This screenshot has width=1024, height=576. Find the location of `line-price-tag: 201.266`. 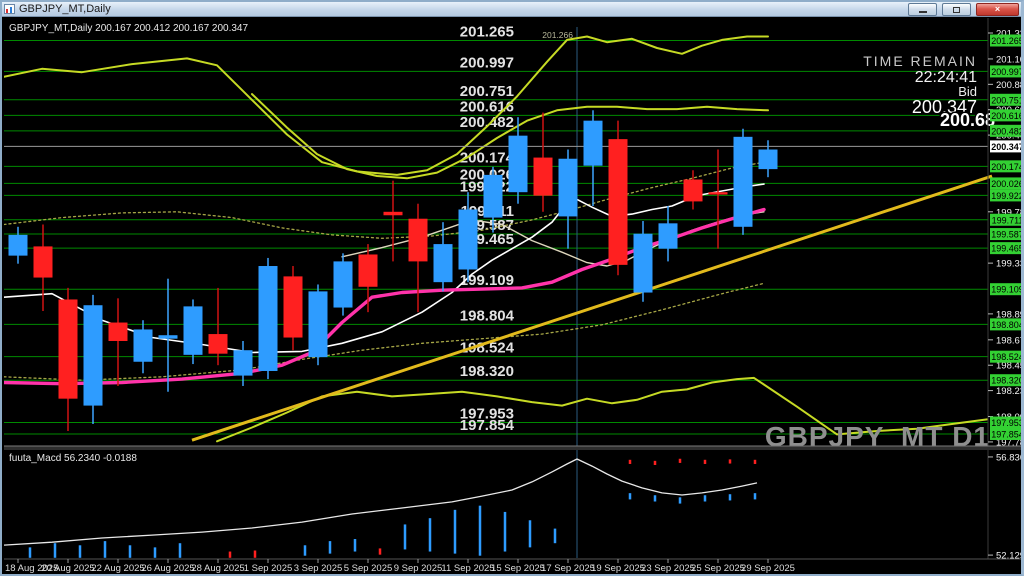

line-price-tag: 201.266 is located at coordinates (557, 35).